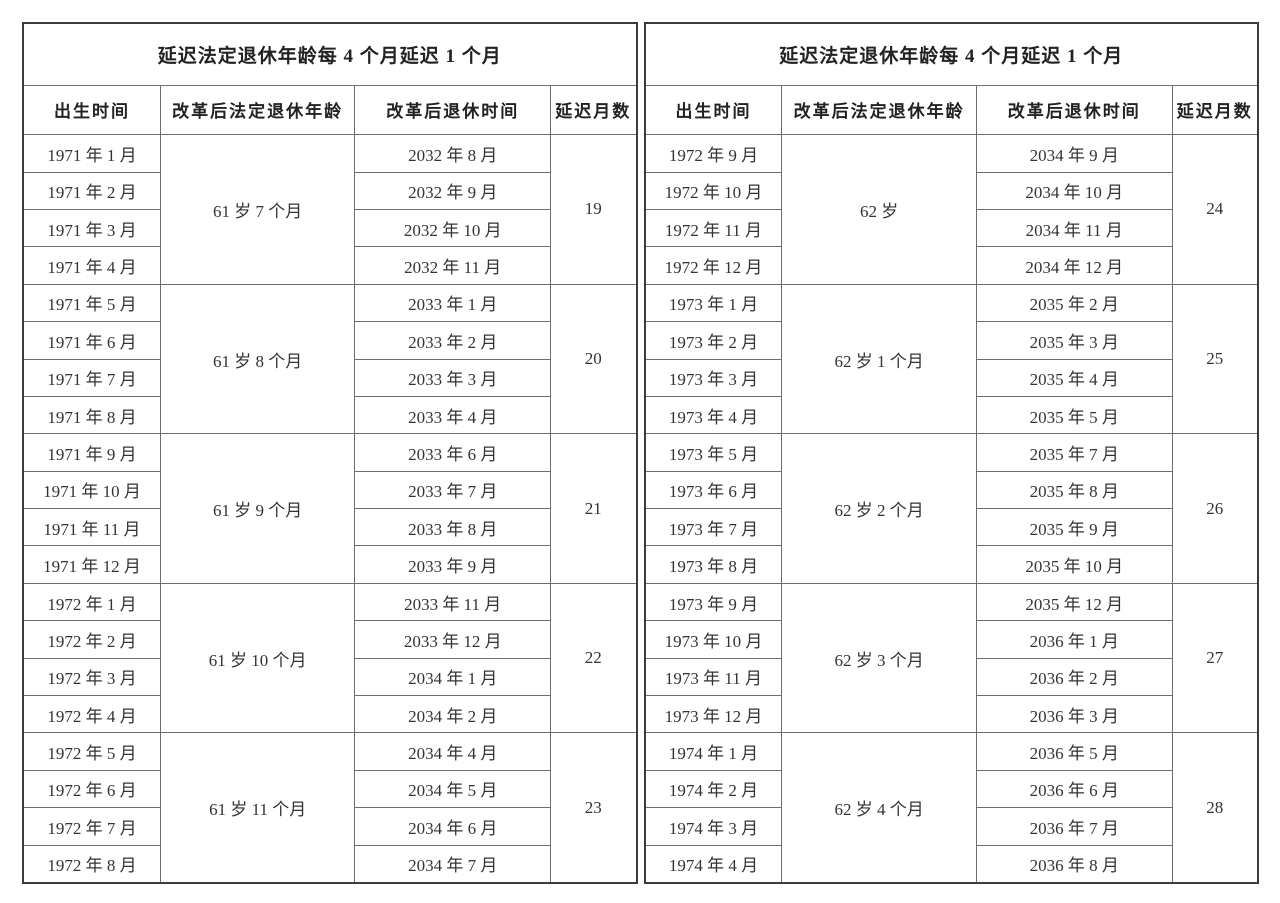  I want to click on retirement-month-cell: 2034 年 6 月, so click(453, 826).